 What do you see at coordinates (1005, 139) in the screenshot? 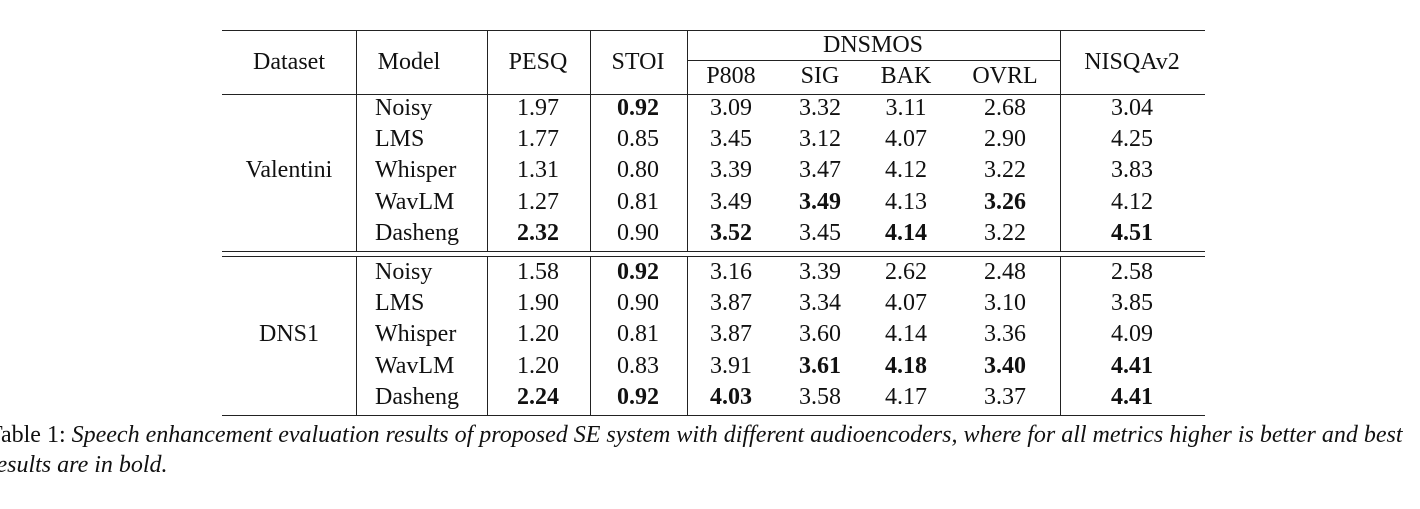
I see `value-cell: 2.90` at bounding box center [1005, 139].